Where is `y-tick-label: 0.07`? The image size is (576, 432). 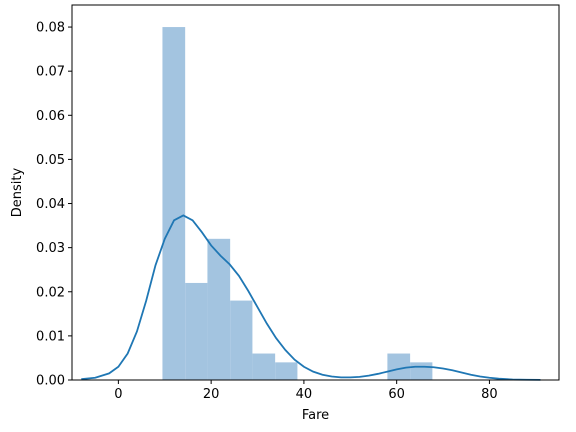
y-tick-label: 0.07 is located at coordinates (50, 72).